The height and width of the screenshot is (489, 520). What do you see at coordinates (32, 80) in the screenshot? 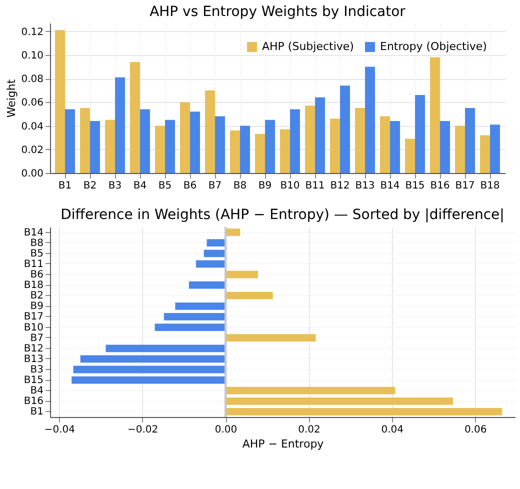
I see `y-tick-label: 0.08` at bounding box center [32, 80].